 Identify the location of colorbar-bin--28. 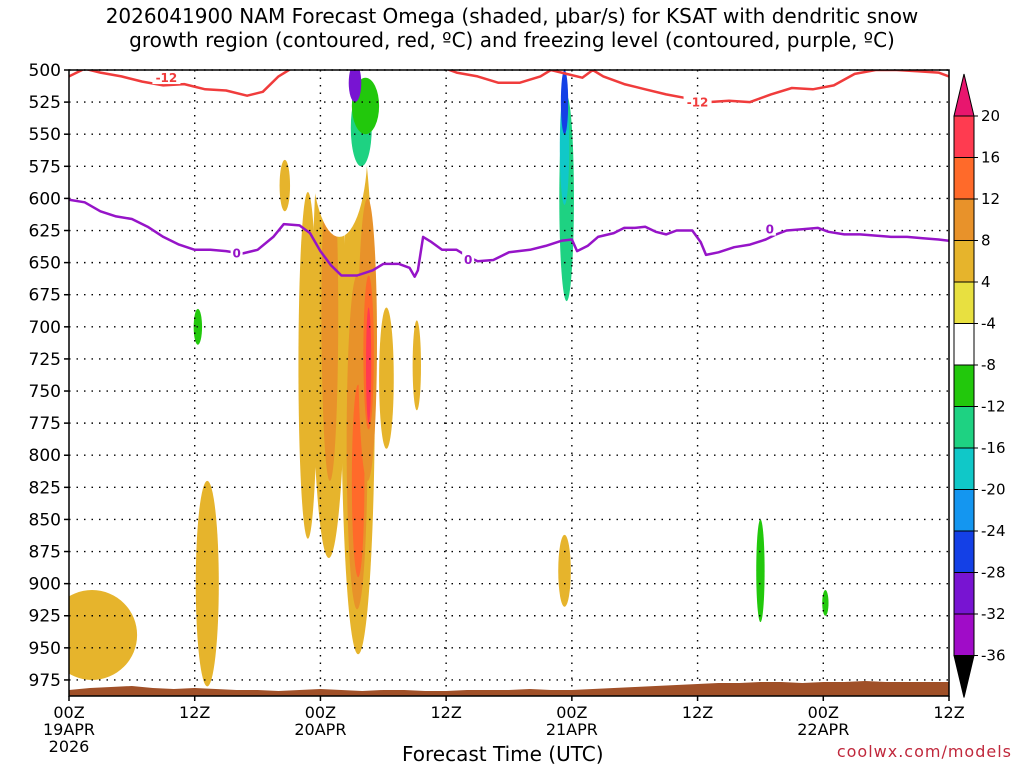
(964, 593).